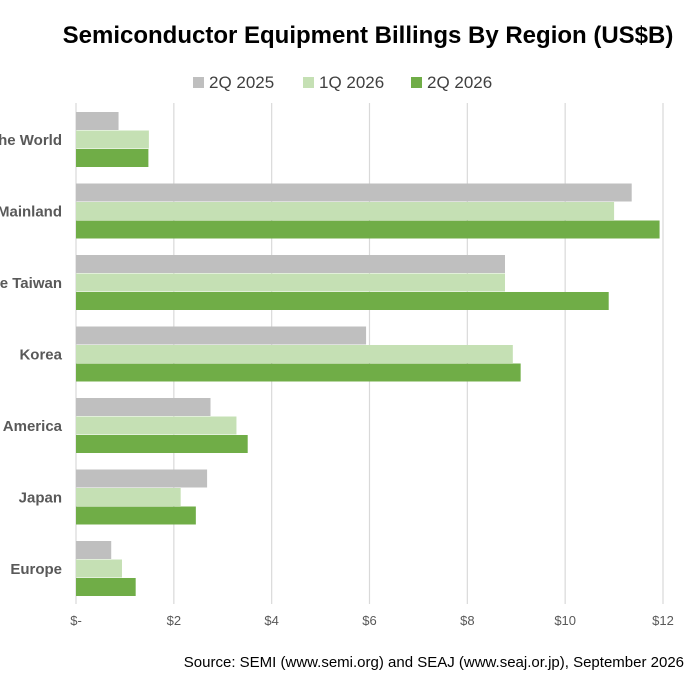 The image size is (690, 689). What do you see at coordinates (76, 620) in the screenshot?
I see `x-tick-label: $-` at bounding box center [76, 620].